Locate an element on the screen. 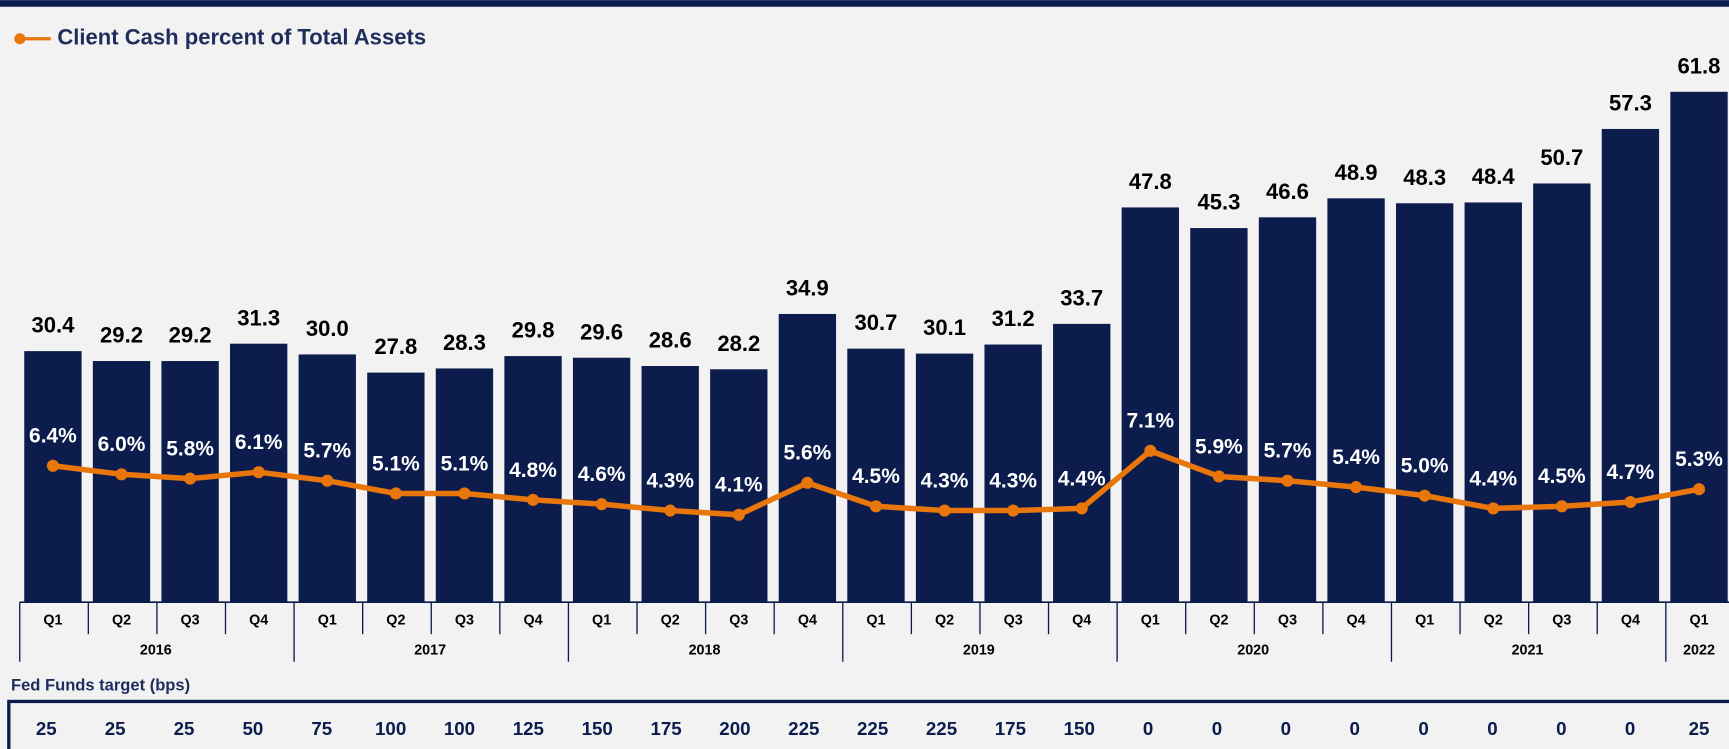  bar-value-label: 29.8 is located at coordinates (533, 330).